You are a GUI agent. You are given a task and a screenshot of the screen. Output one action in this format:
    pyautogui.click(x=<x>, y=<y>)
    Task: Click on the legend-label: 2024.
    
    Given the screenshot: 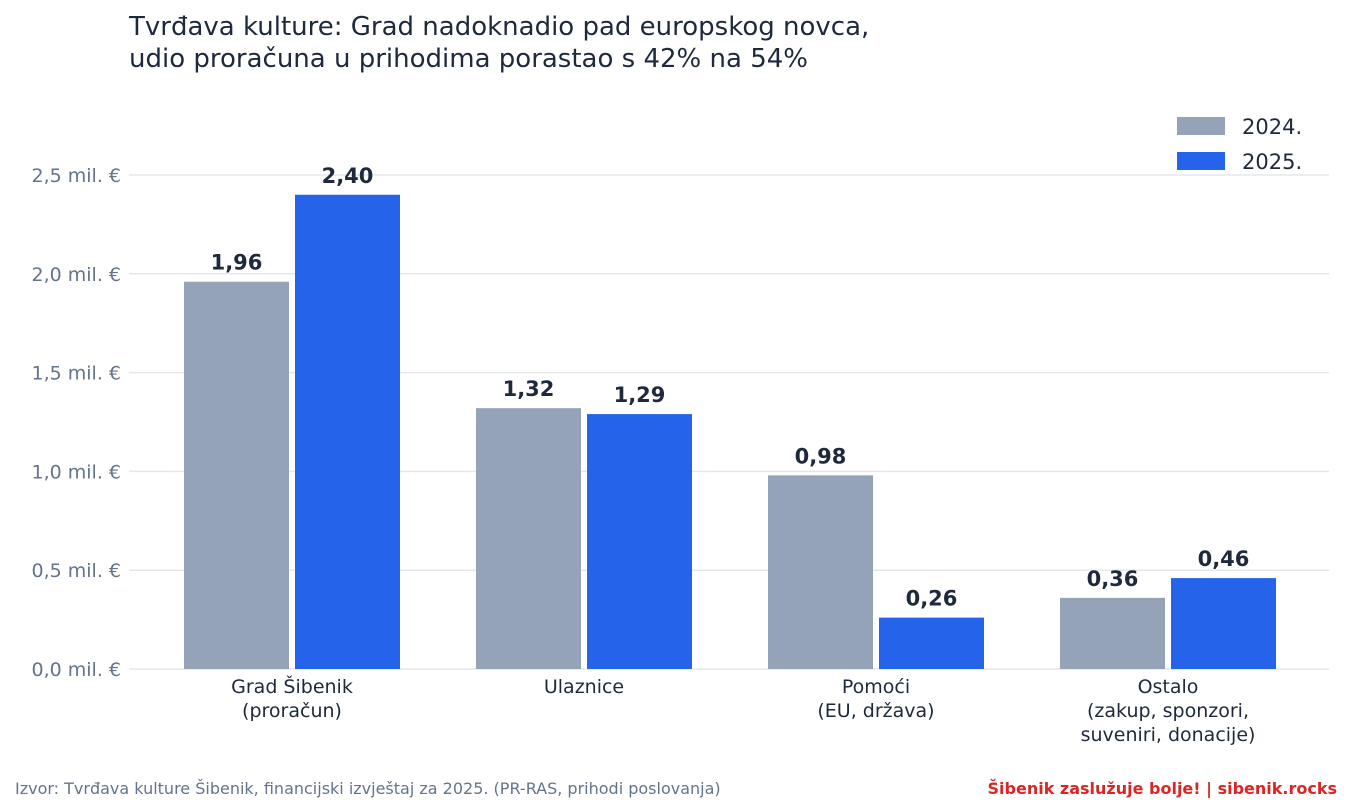 What is the action you would take?
    pyautogui.click(x=1272, y=127)
    